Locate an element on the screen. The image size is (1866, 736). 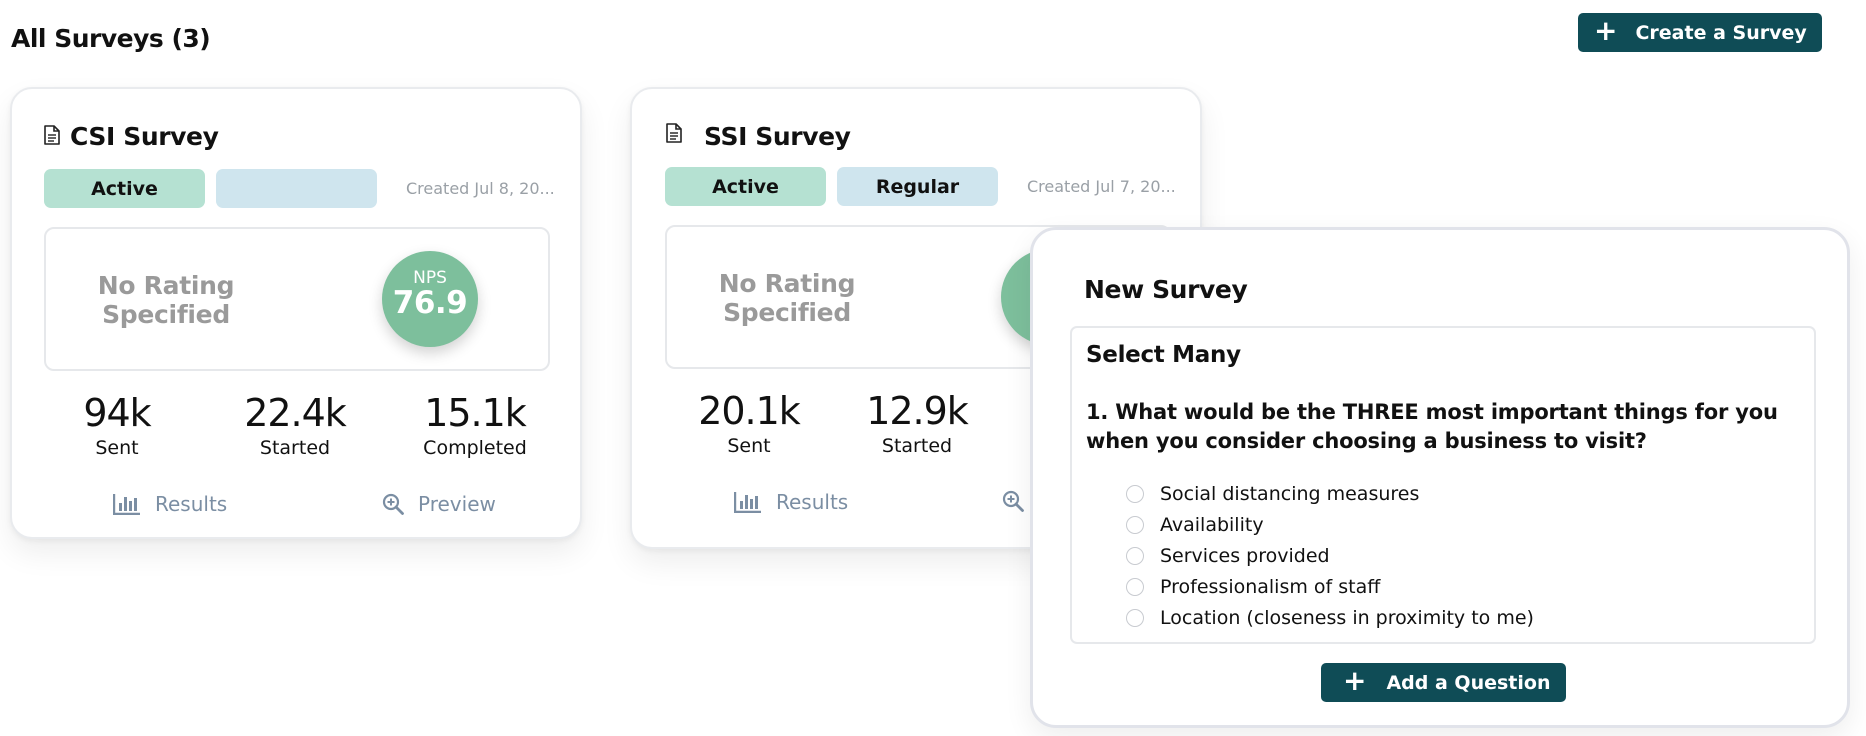
panel-title: New Survey is located at coordinates (1166, 289).